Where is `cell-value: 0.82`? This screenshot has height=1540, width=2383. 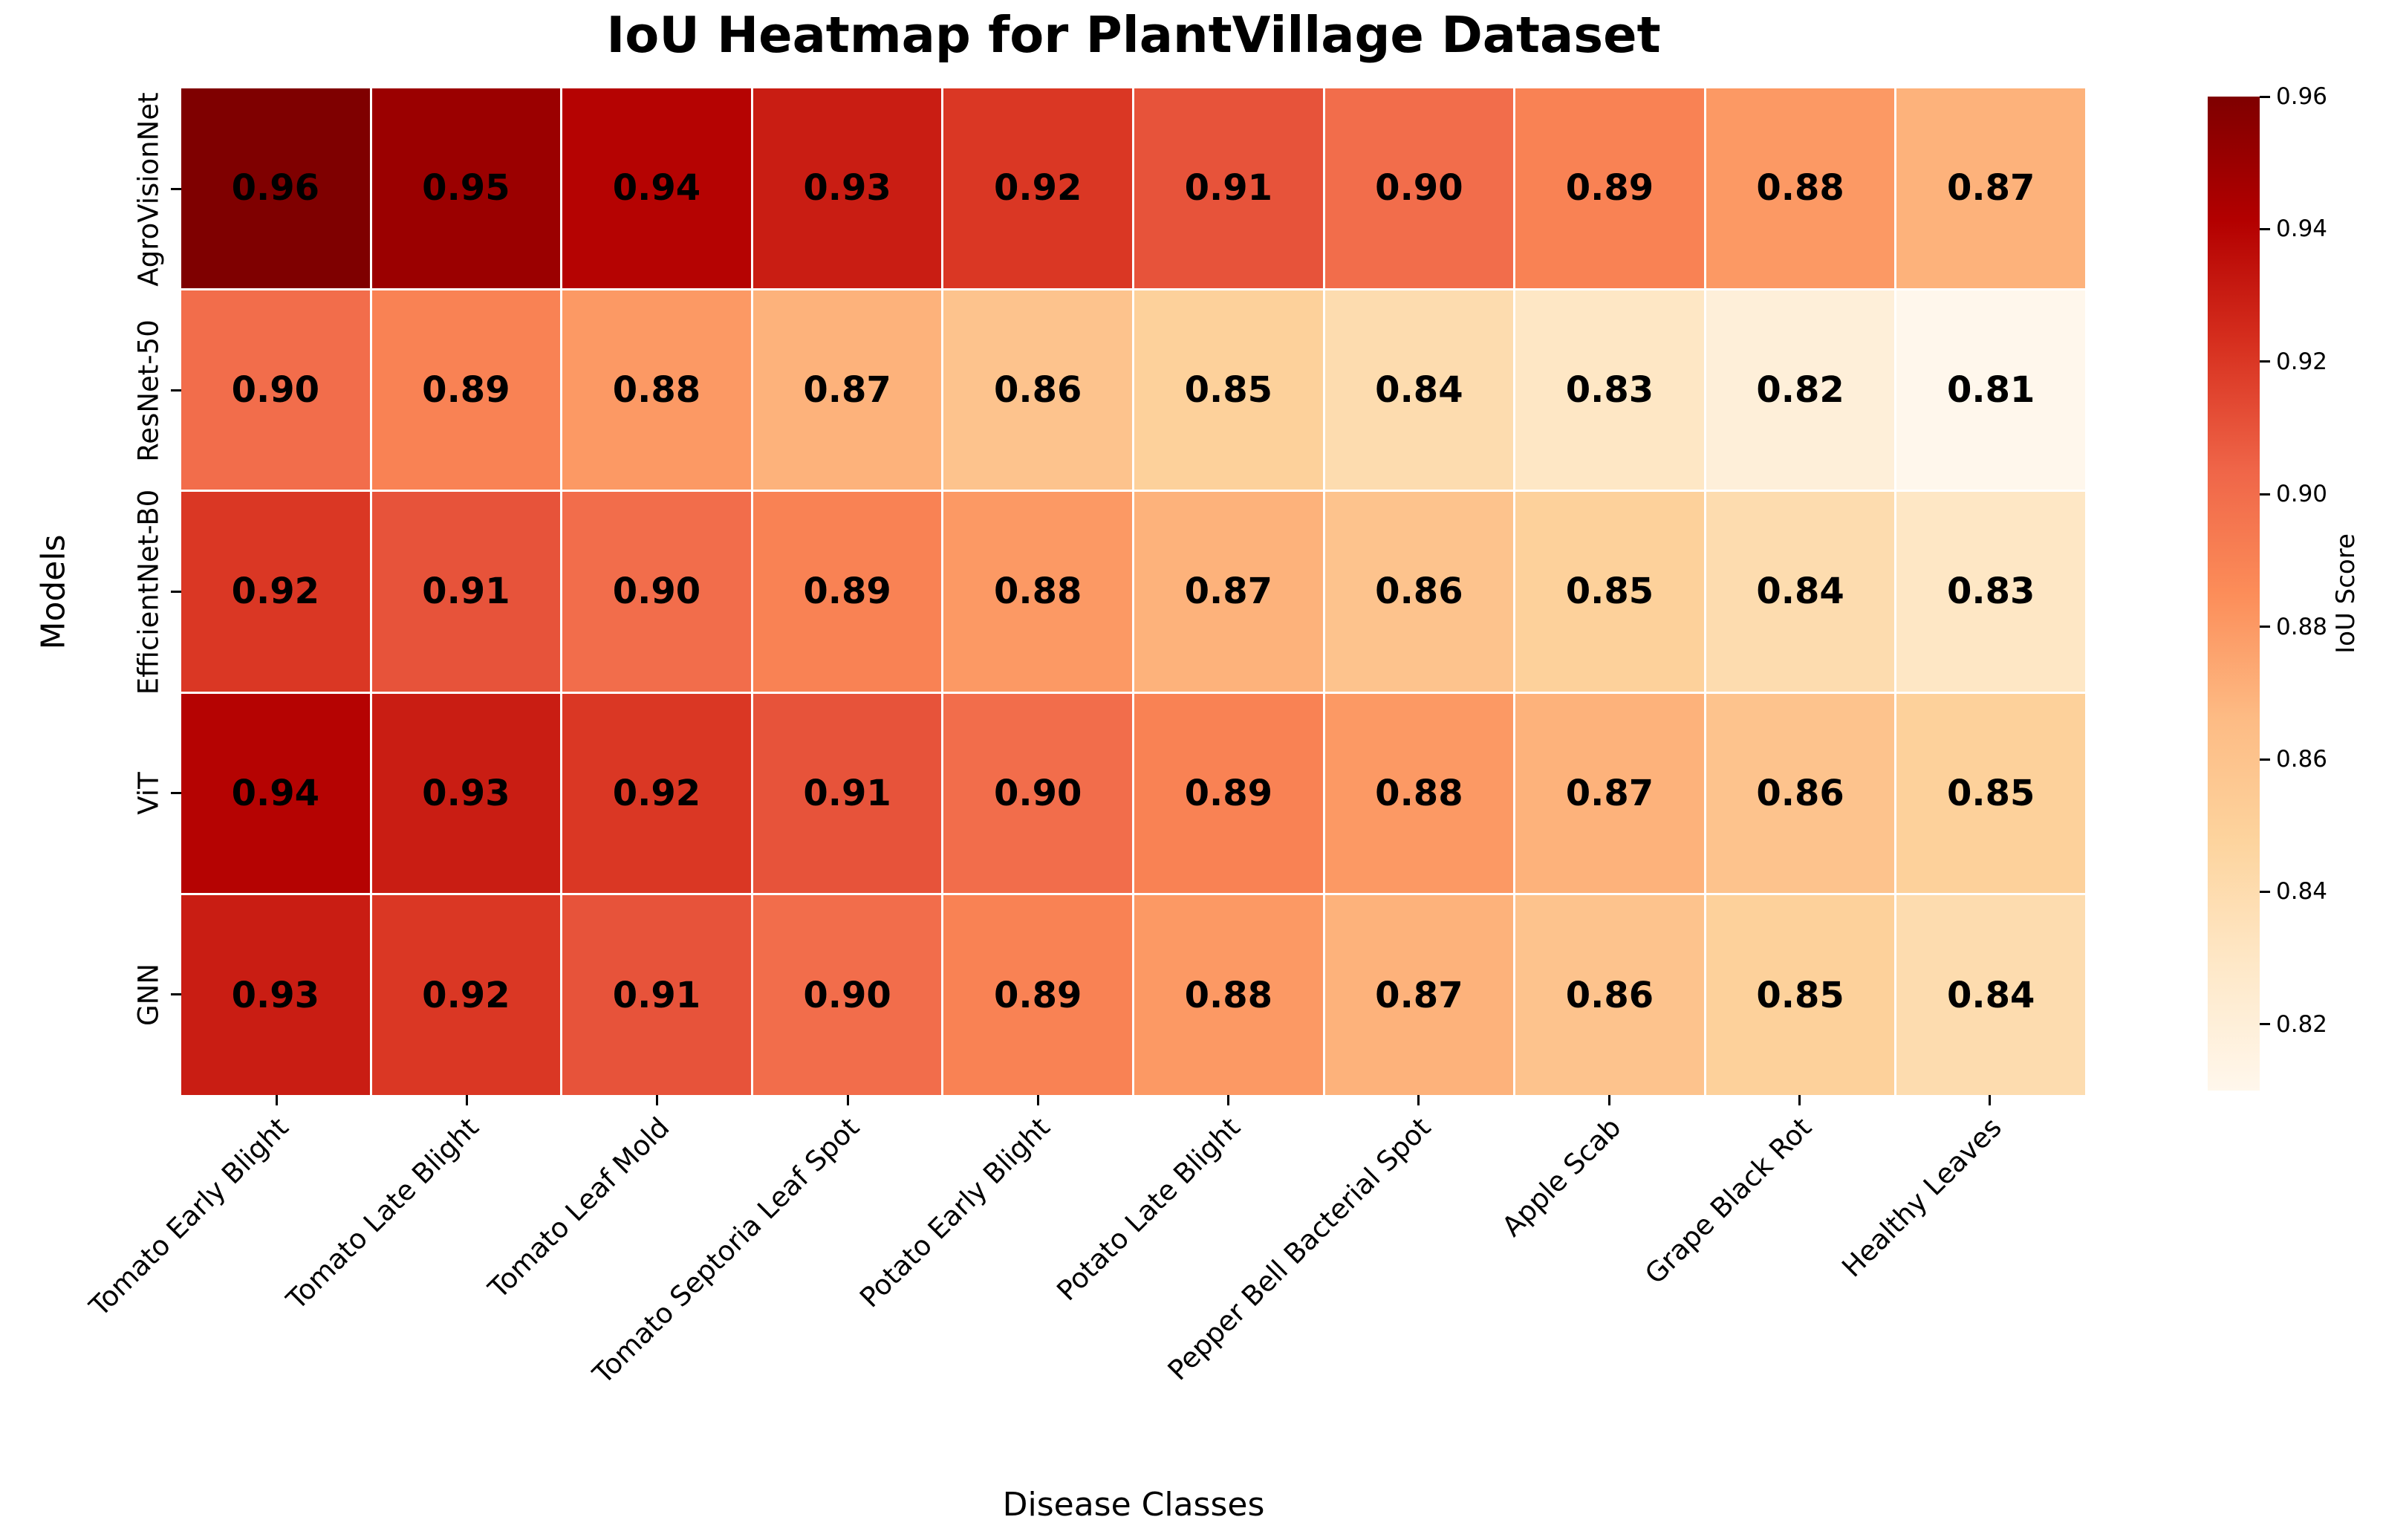
cell-value: 0.82 is located at coordinates (1800, 389).